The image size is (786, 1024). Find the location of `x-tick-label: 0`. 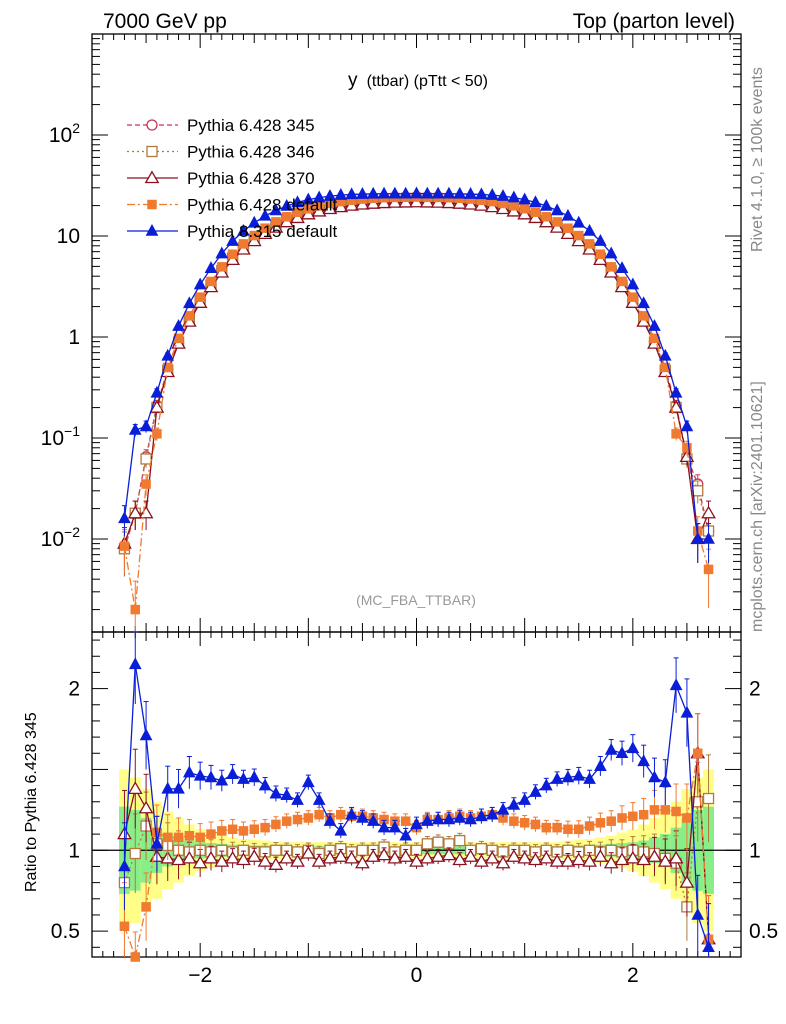

x-tick-label: 0 is located at coordinates (417, 975).